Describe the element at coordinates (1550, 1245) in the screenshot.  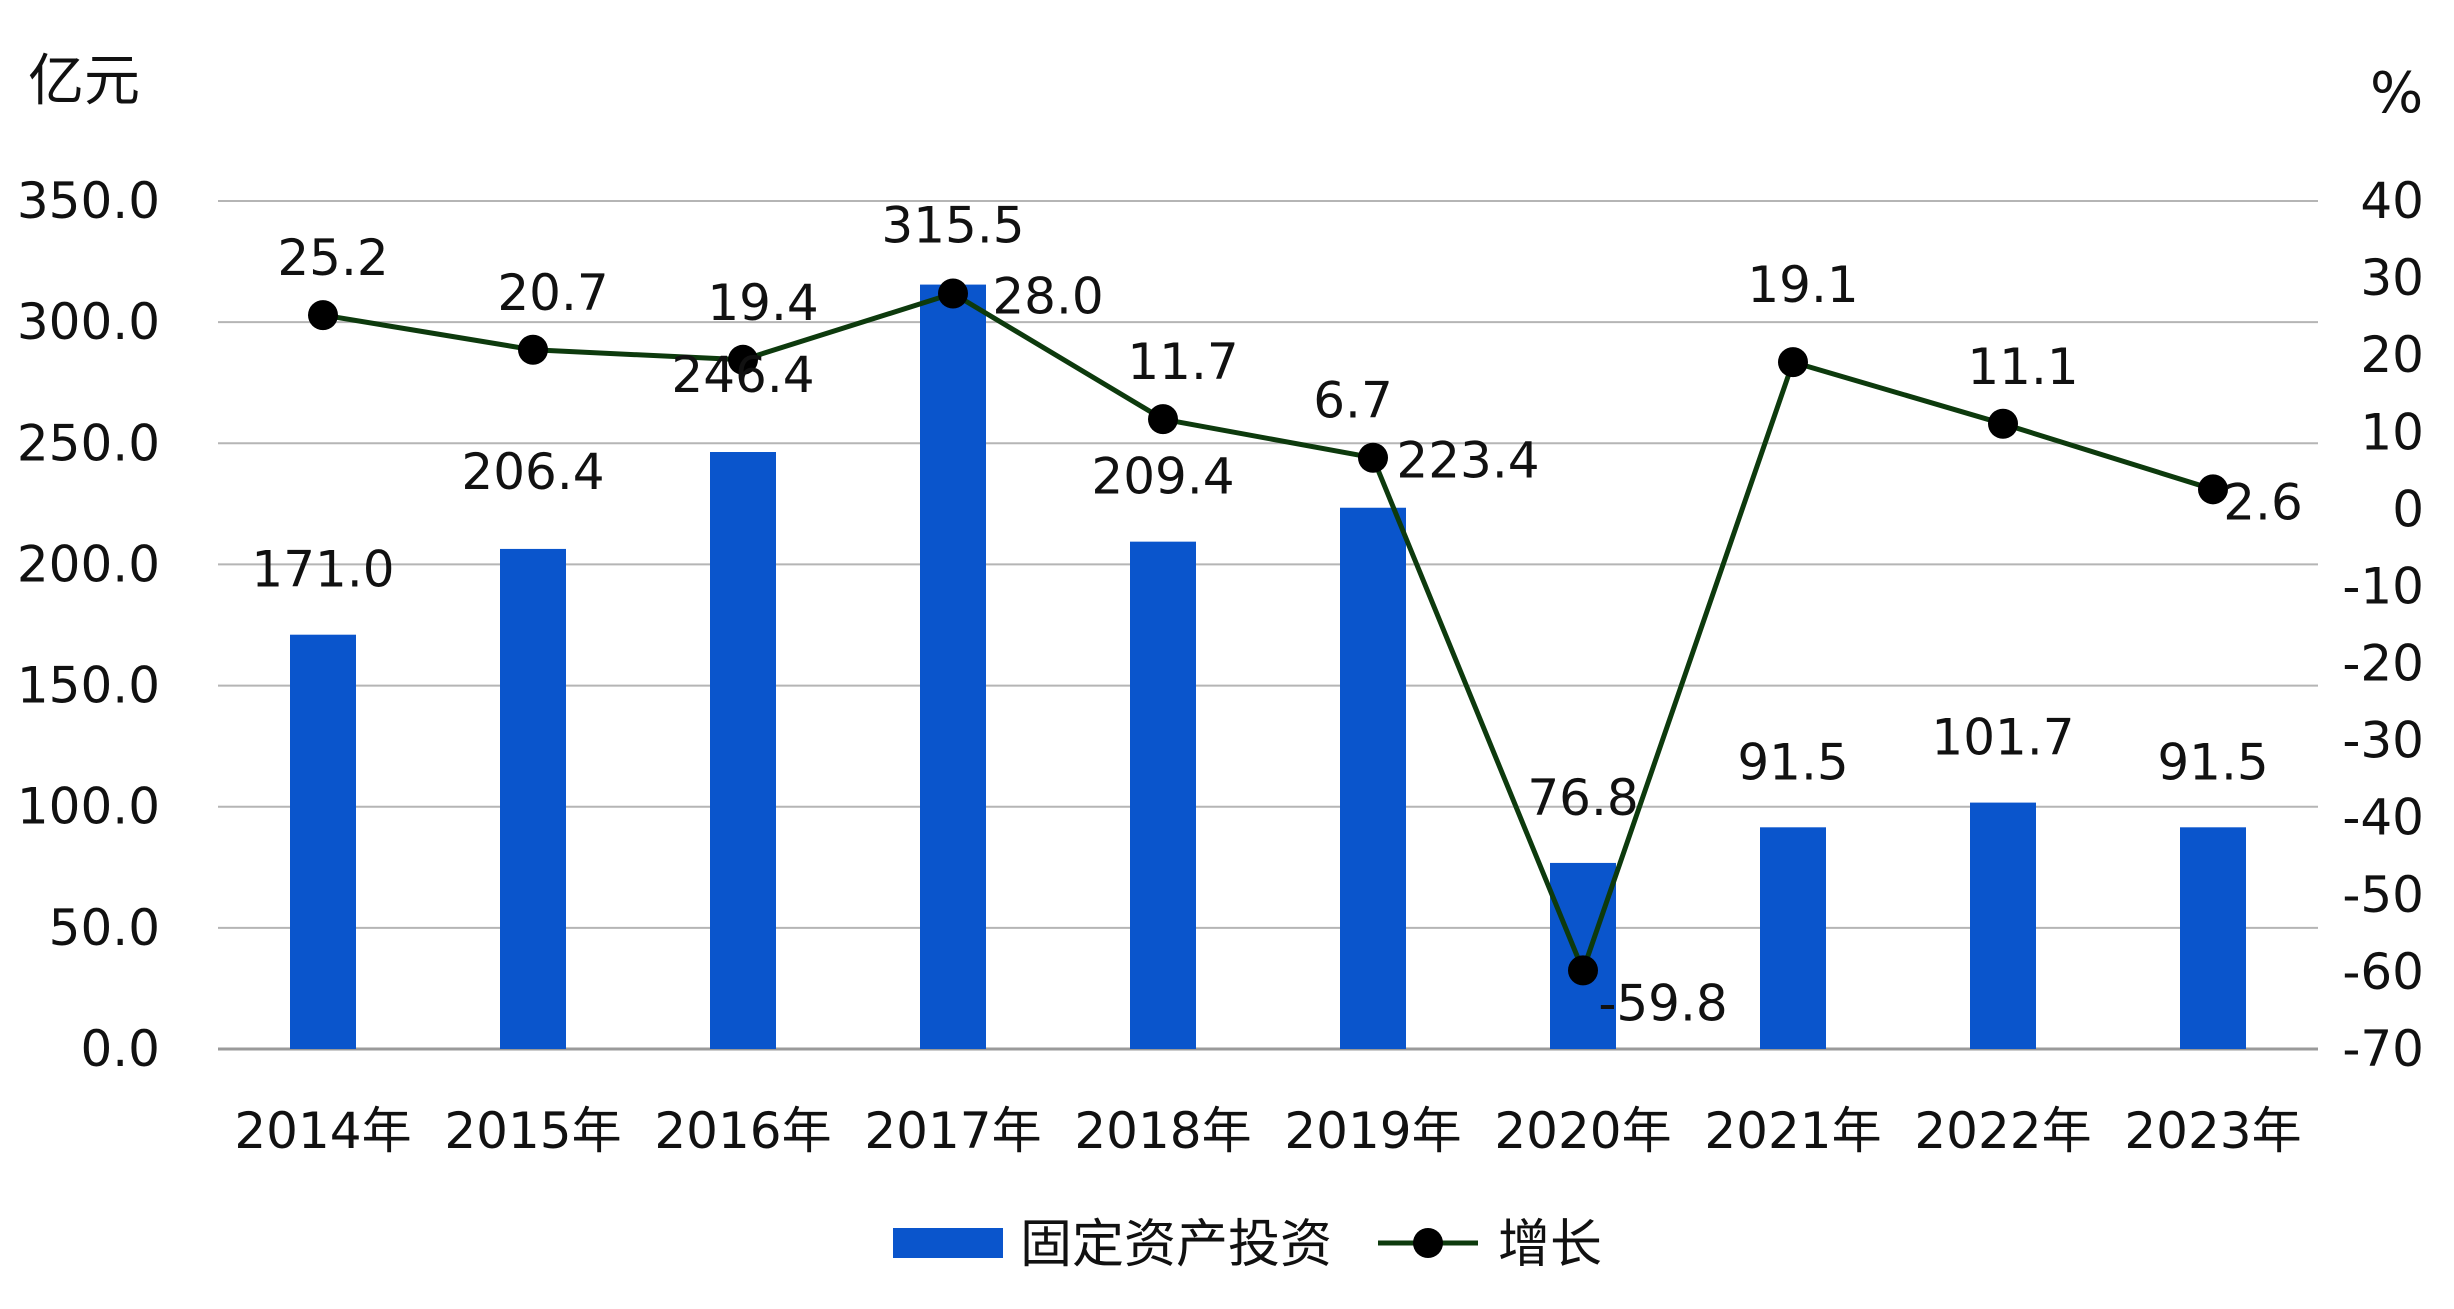
I see `legend-line-label: 增长` at that location.